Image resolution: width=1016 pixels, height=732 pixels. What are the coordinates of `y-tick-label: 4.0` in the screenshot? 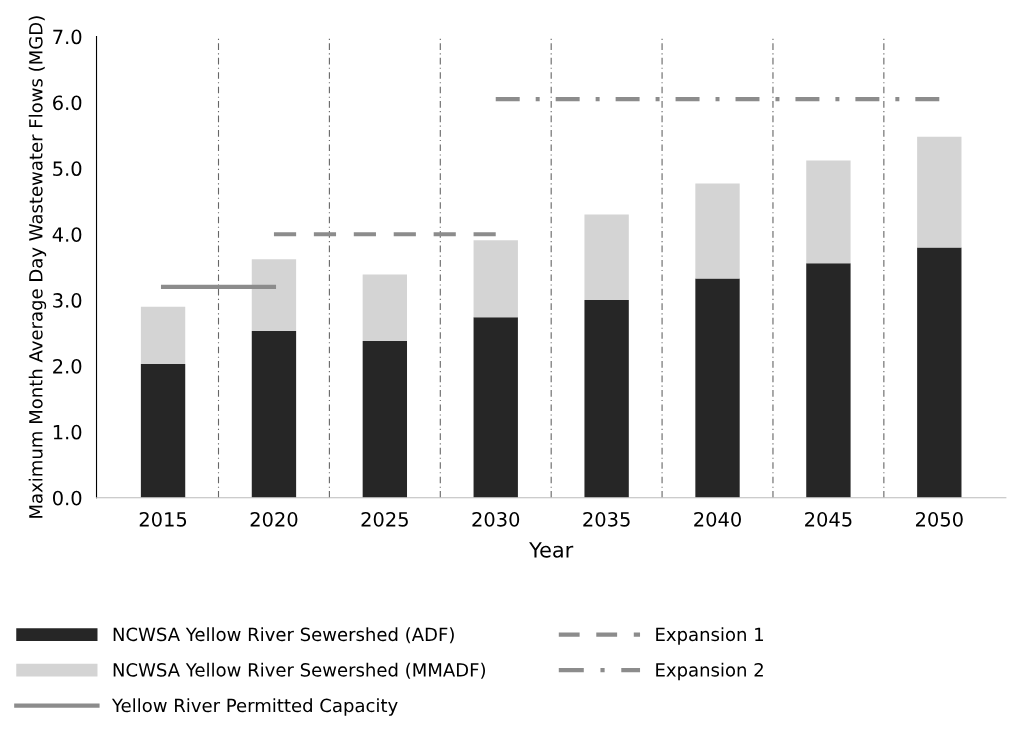 It's located at (67, 234).